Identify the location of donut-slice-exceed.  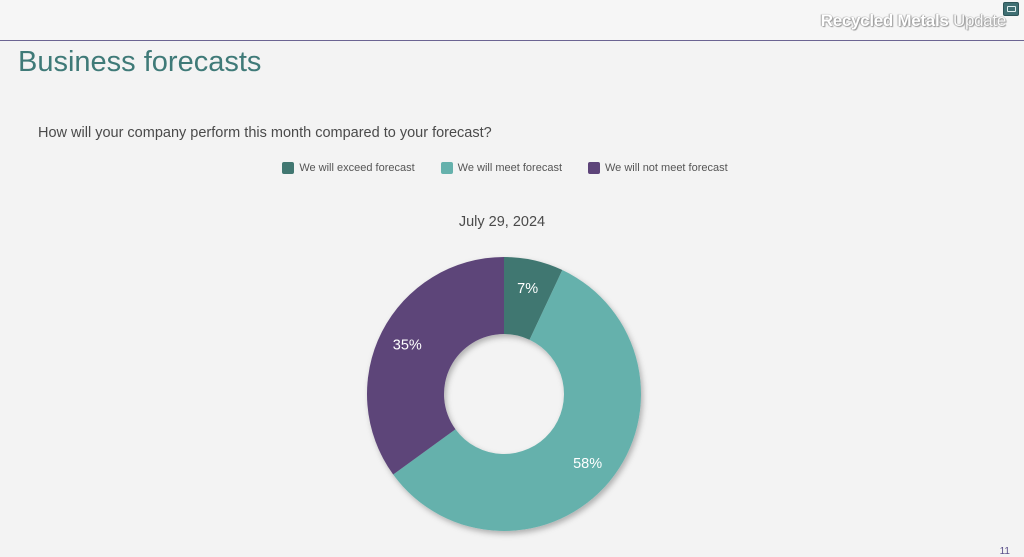
(533, 298).